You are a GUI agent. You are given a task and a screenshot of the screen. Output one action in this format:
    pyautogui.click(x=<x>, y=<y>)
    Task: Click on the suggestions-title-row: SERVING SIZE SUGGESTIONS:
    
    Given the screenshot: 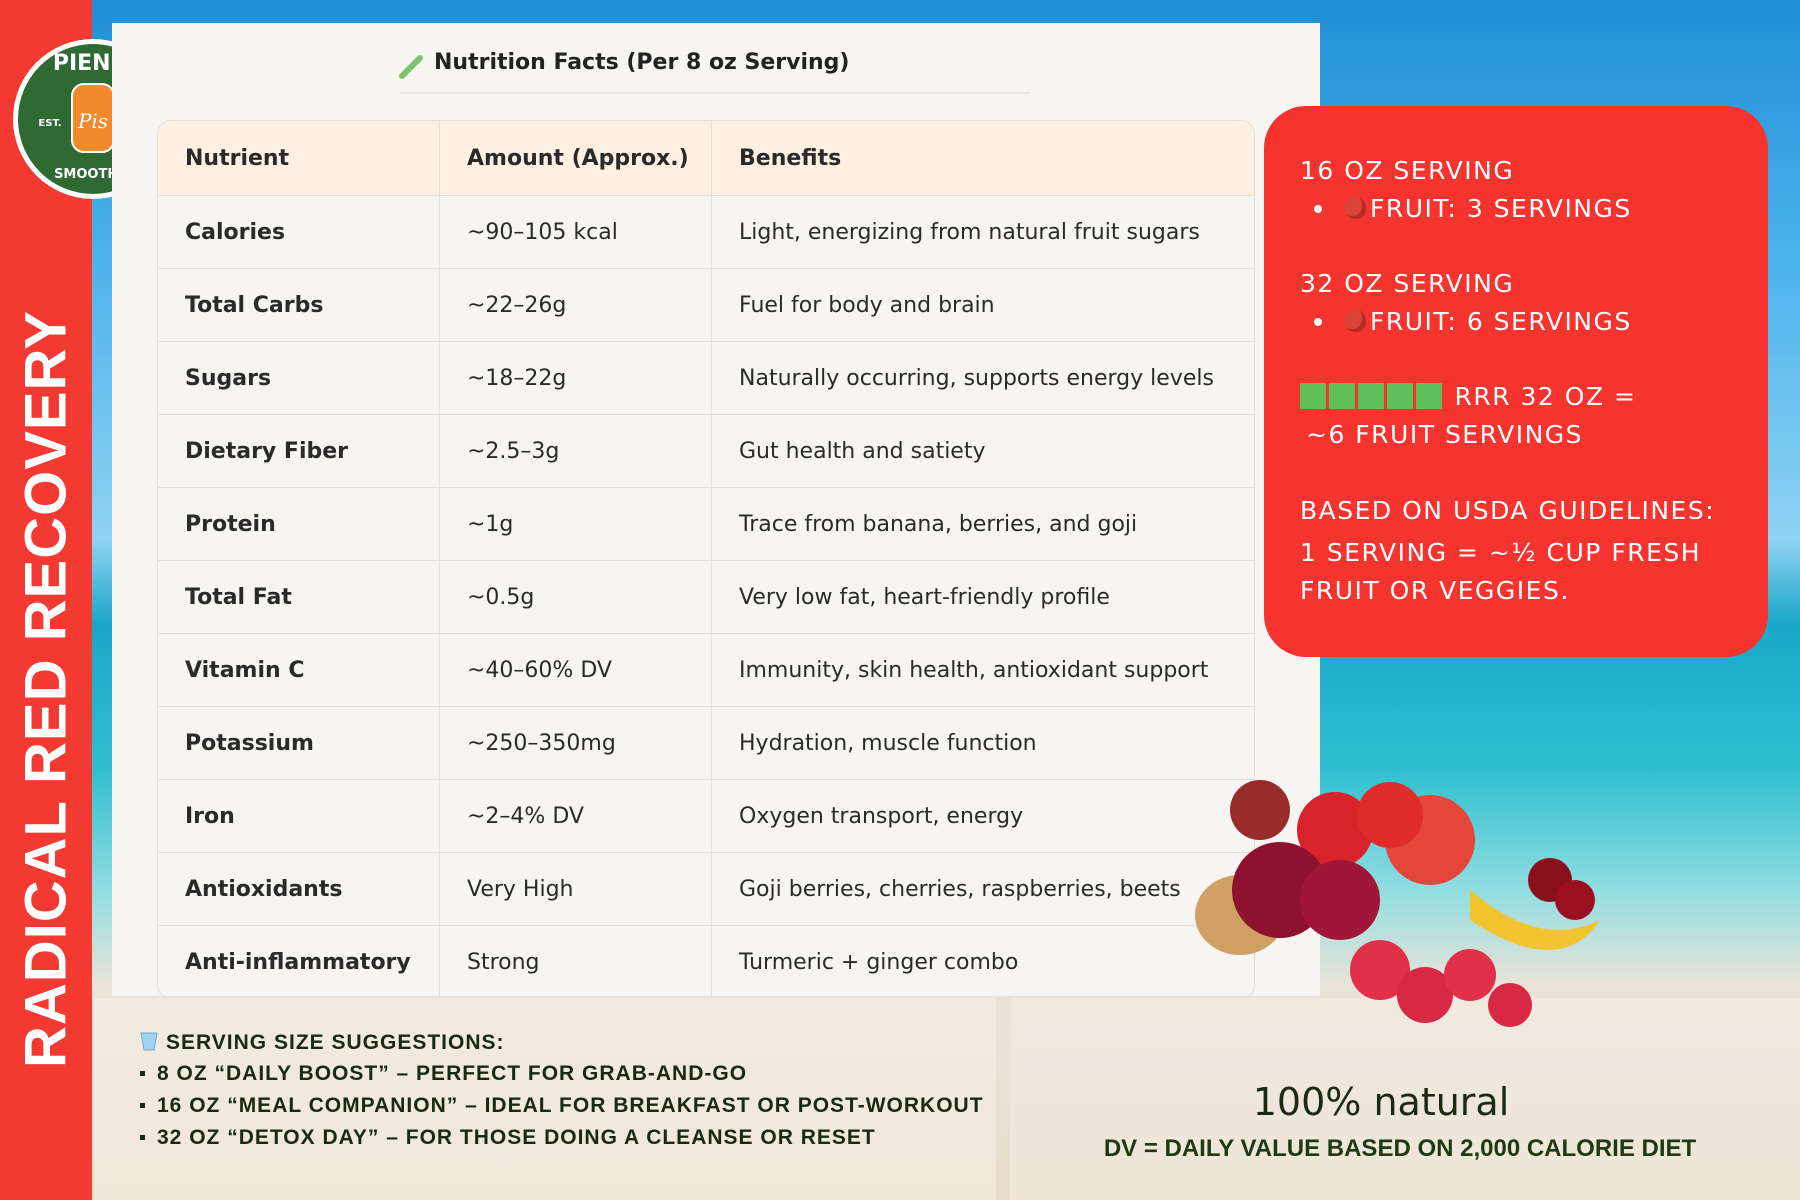 What is the action you would take?
    pyautogui.click(x=561, y=1046)
    